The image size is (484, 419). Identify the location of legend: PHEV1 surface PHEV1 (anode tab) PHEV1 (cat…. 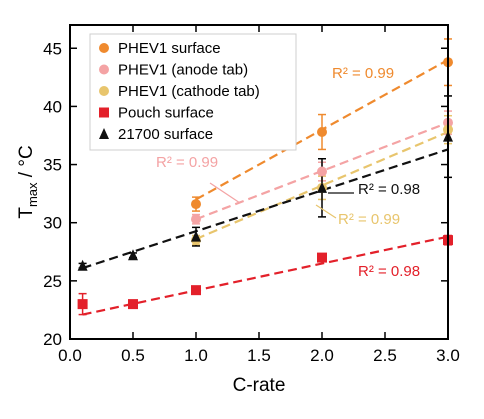
(193, 92).